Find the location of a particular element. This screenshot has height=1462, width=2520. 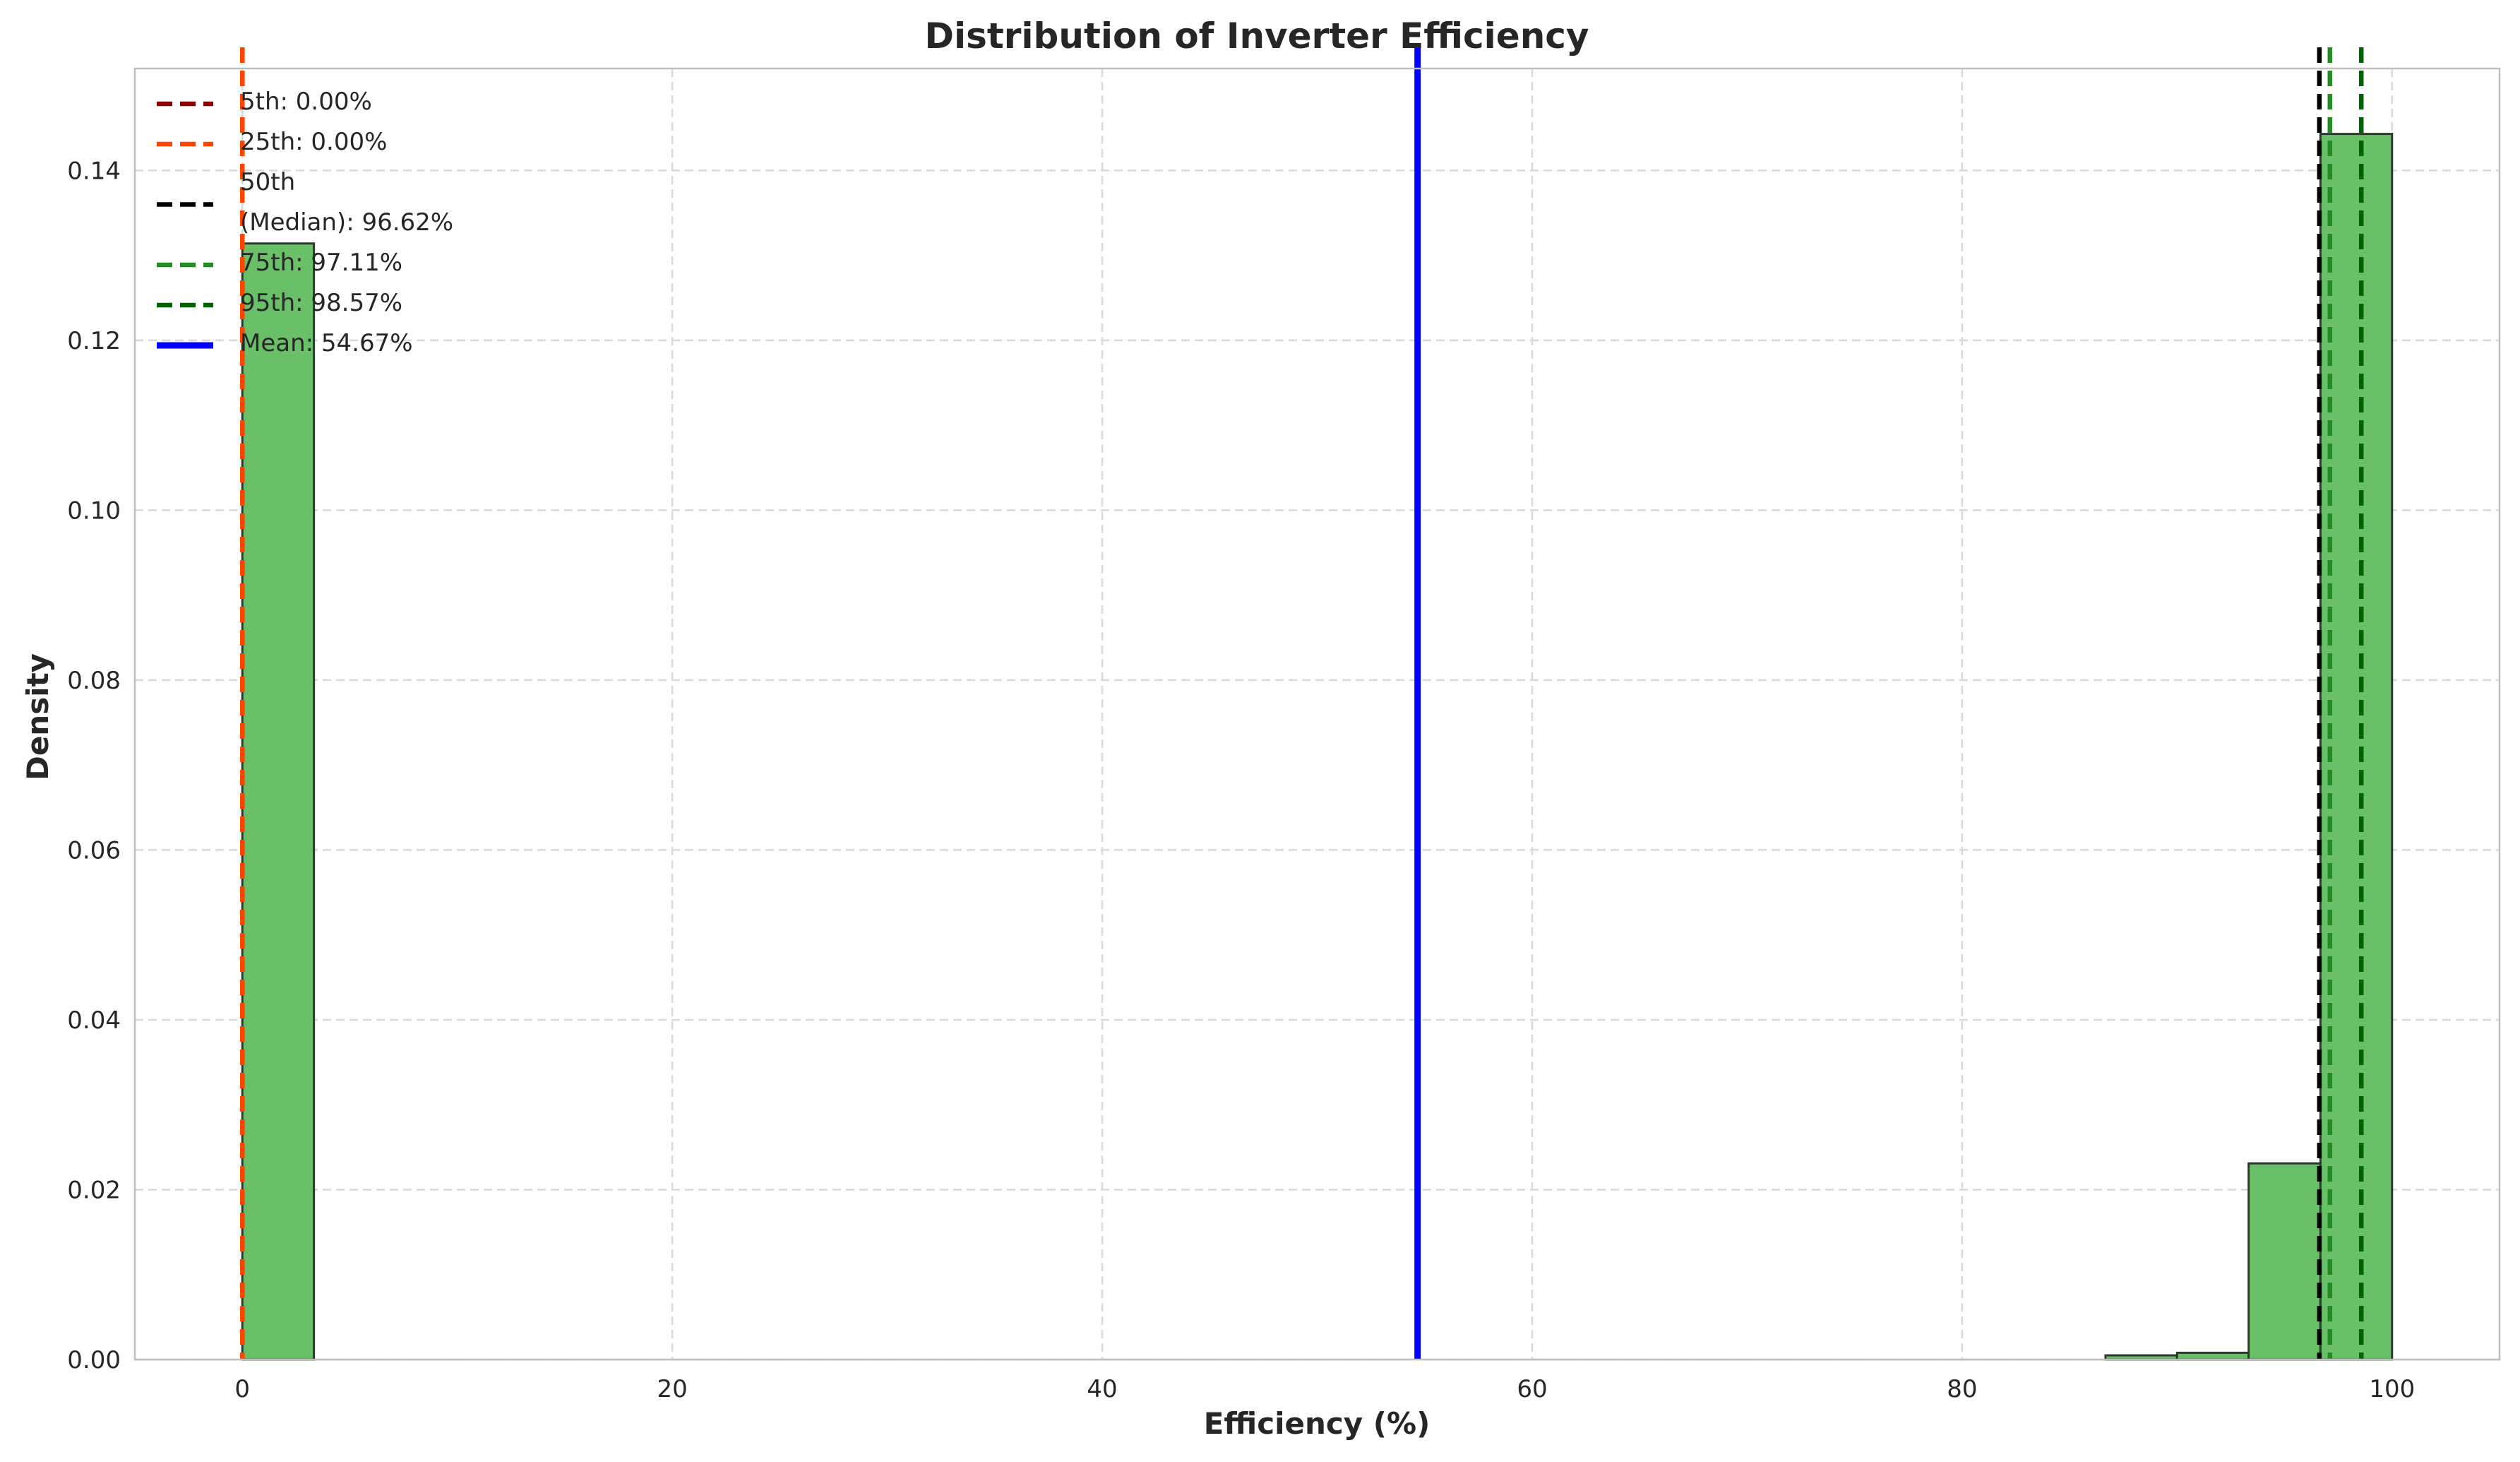

legend-label: 95th: 98.57% is located at coordinates (321, 303).